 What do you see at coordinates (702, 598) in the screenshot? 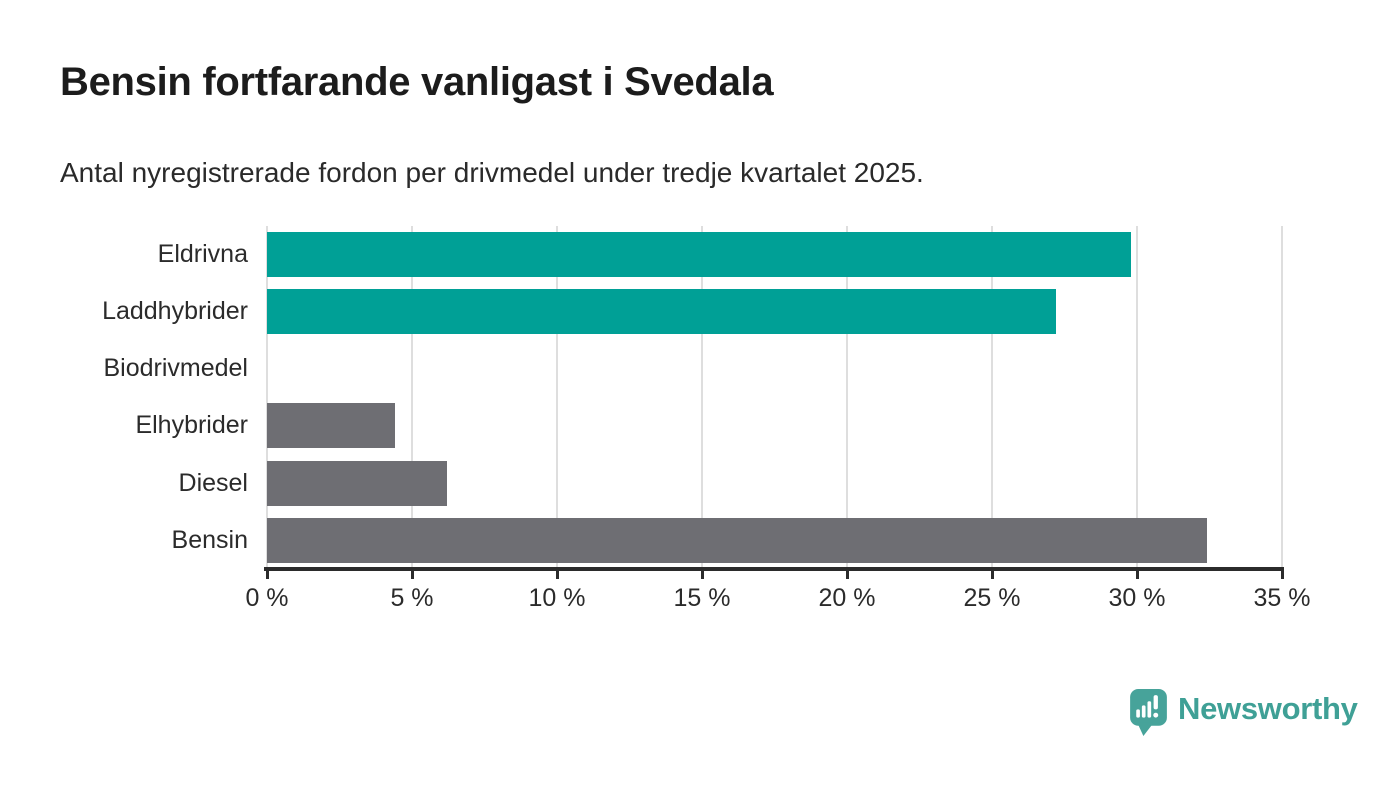
I see `x-tick-label: 15 %` at bounding box center [702, 598].